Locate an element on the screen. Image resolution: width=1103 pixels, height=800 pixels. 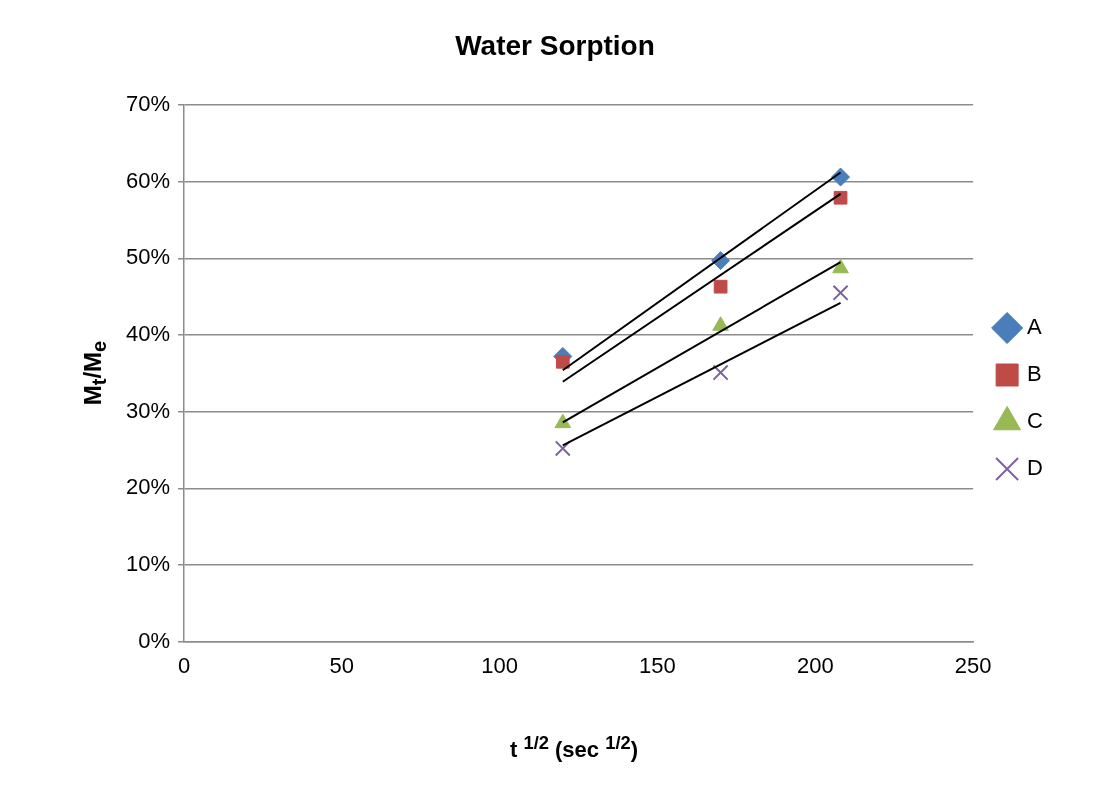
x-tick-label: 100 is located at coordinates (500, 665).